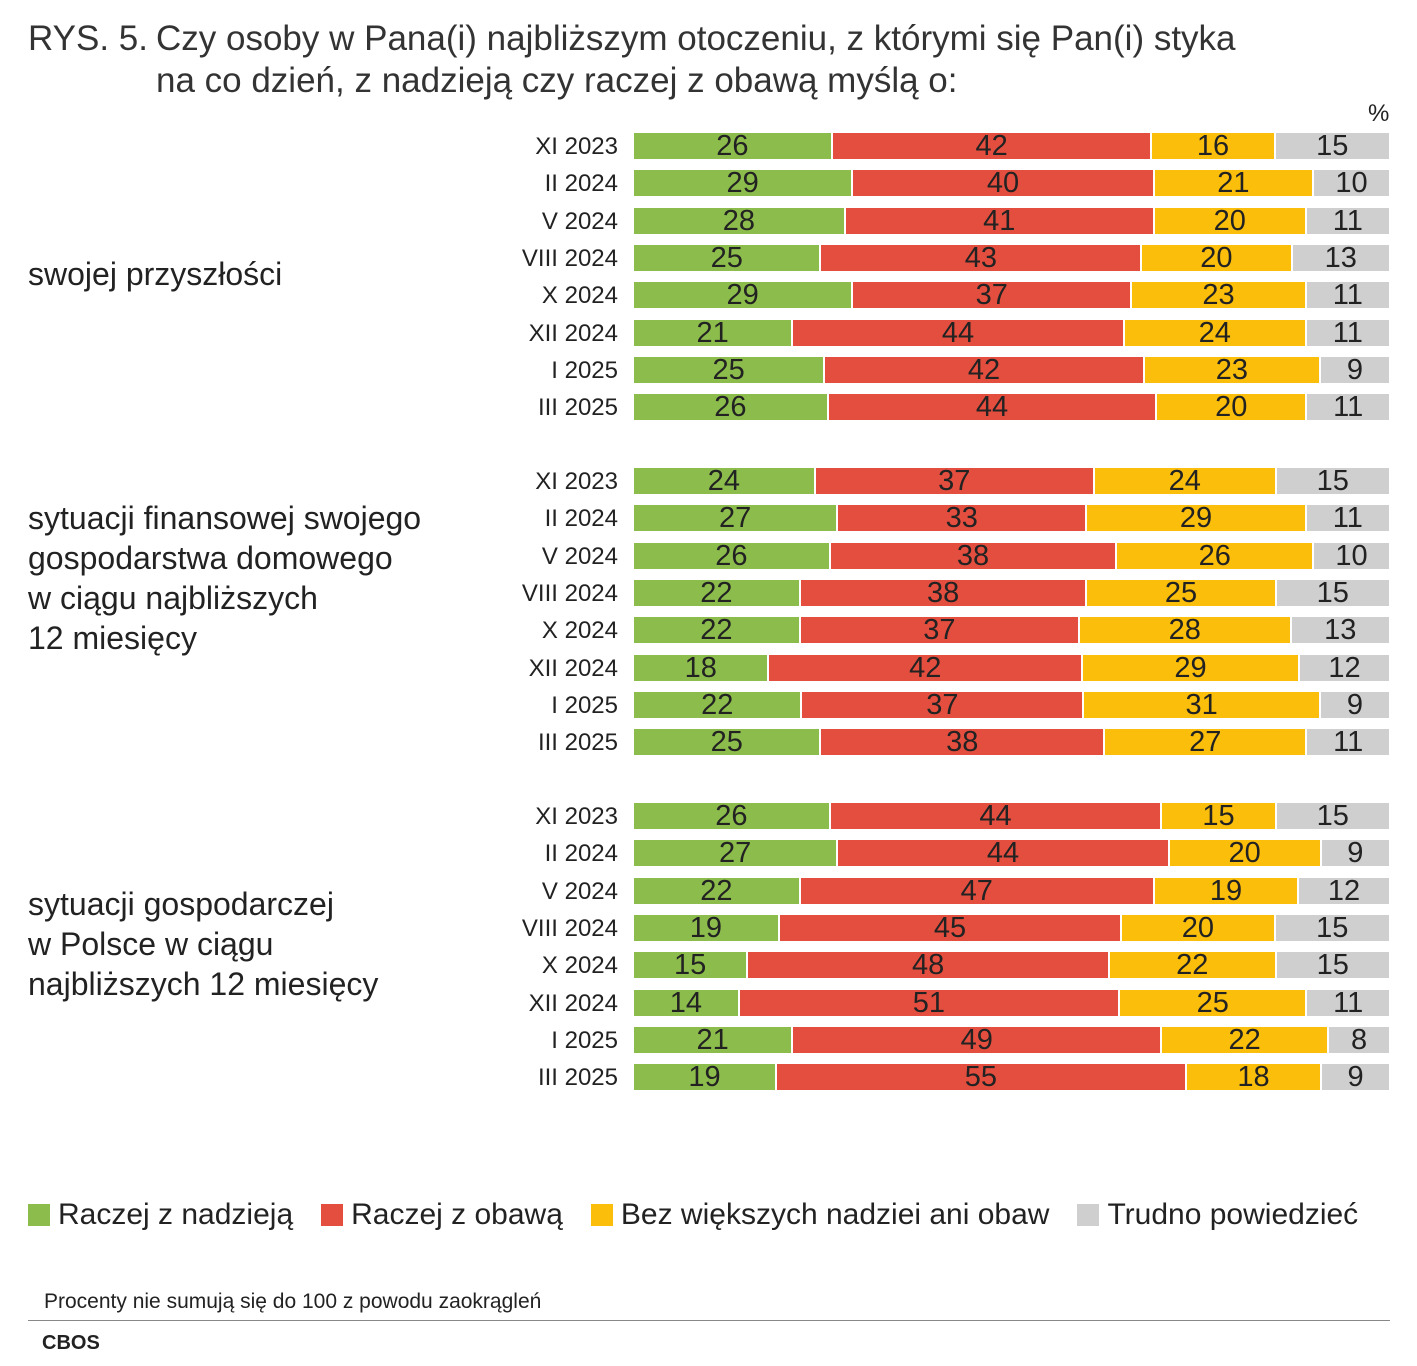 The image size is (1417, 1366). What do you see at coordinates (1190, 667) in the screenshot?
I see `bar-segment-neutral: 29` at bounding box center [1190, 667].